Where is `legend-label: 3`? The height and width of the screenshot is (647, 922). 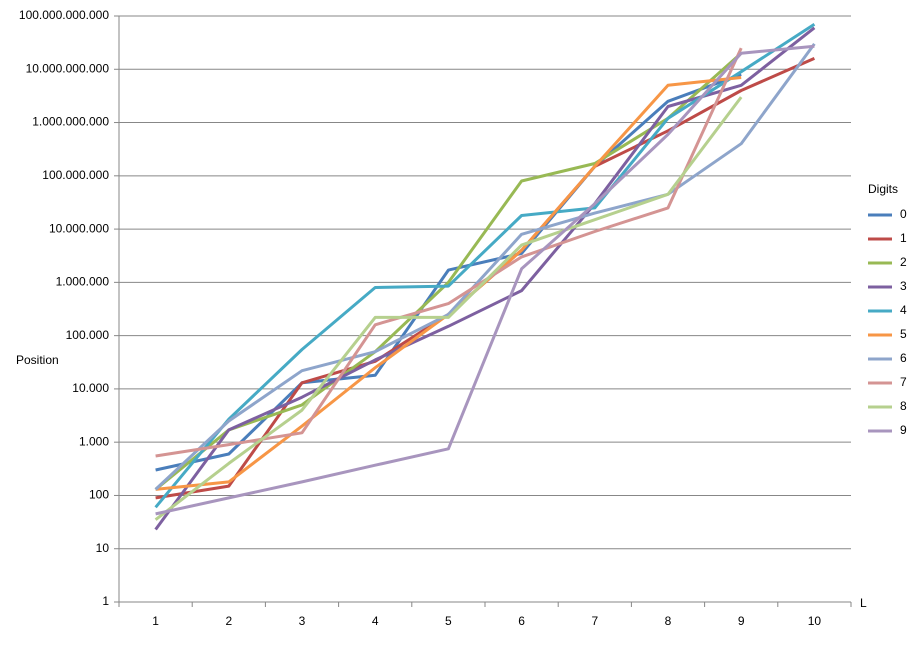 legend-label: 3 is located at coordinates (903, 286).